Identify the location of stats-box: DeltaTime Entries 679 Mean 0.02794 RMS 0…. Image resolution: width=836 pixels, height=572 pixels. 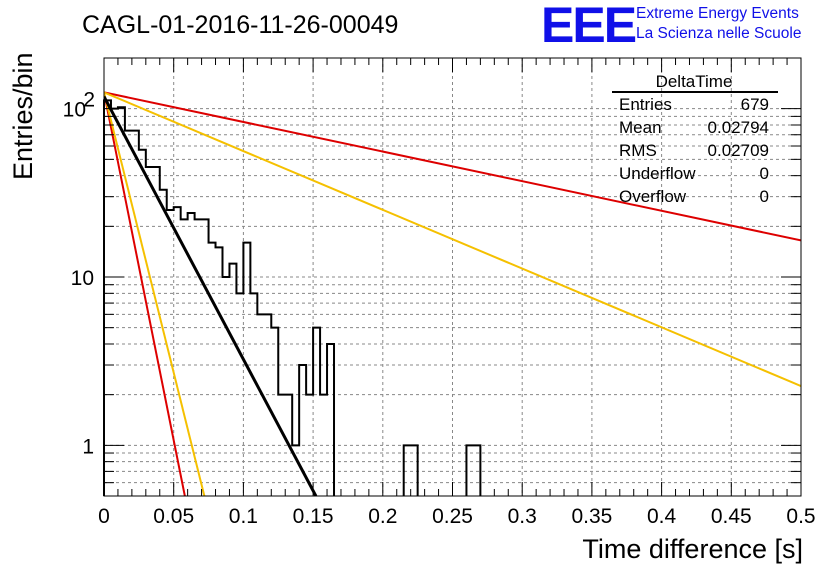
(695, 139).